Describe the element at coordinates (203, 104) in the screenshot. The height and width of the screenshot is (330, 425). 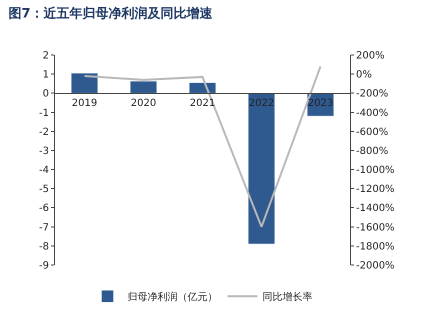
I see `x-tick-label: 2021` at that location.